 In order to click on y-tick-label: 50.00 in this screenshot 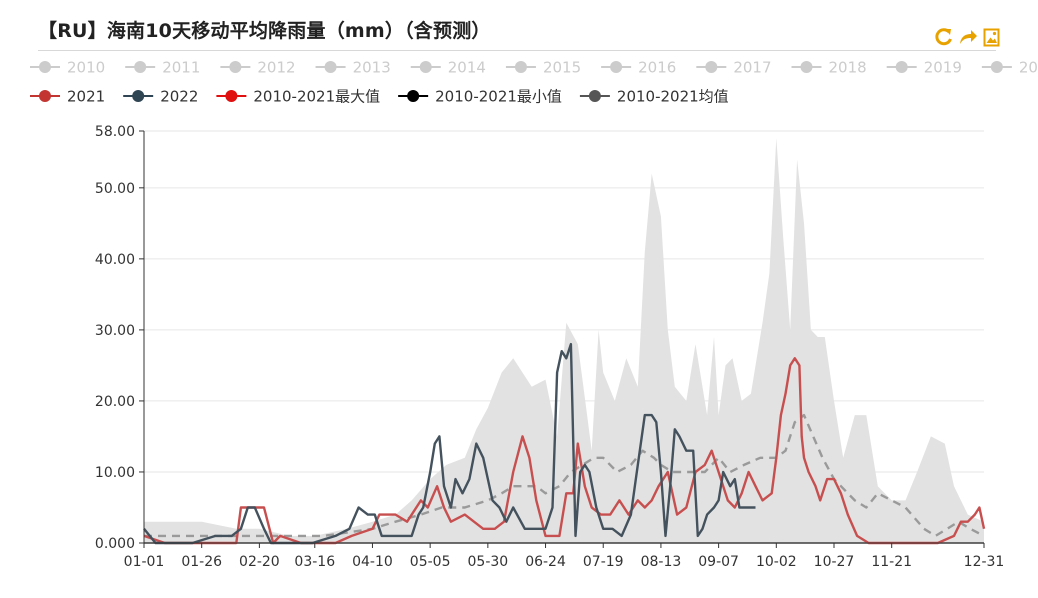, I will do `click(115, 189)`.